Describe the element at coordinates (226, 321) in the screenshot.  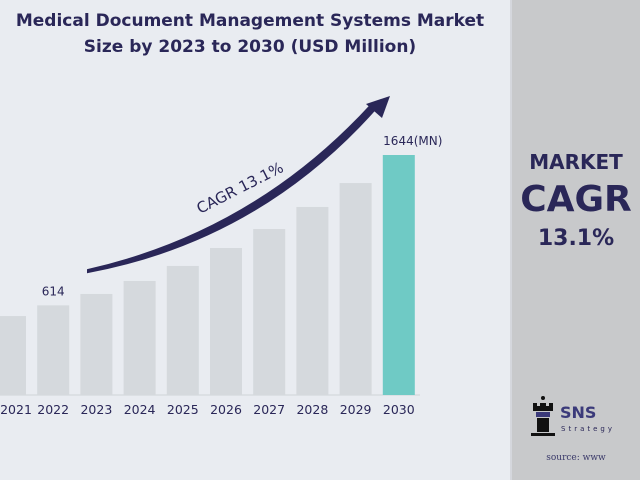
I see `bar-2026` at that location.